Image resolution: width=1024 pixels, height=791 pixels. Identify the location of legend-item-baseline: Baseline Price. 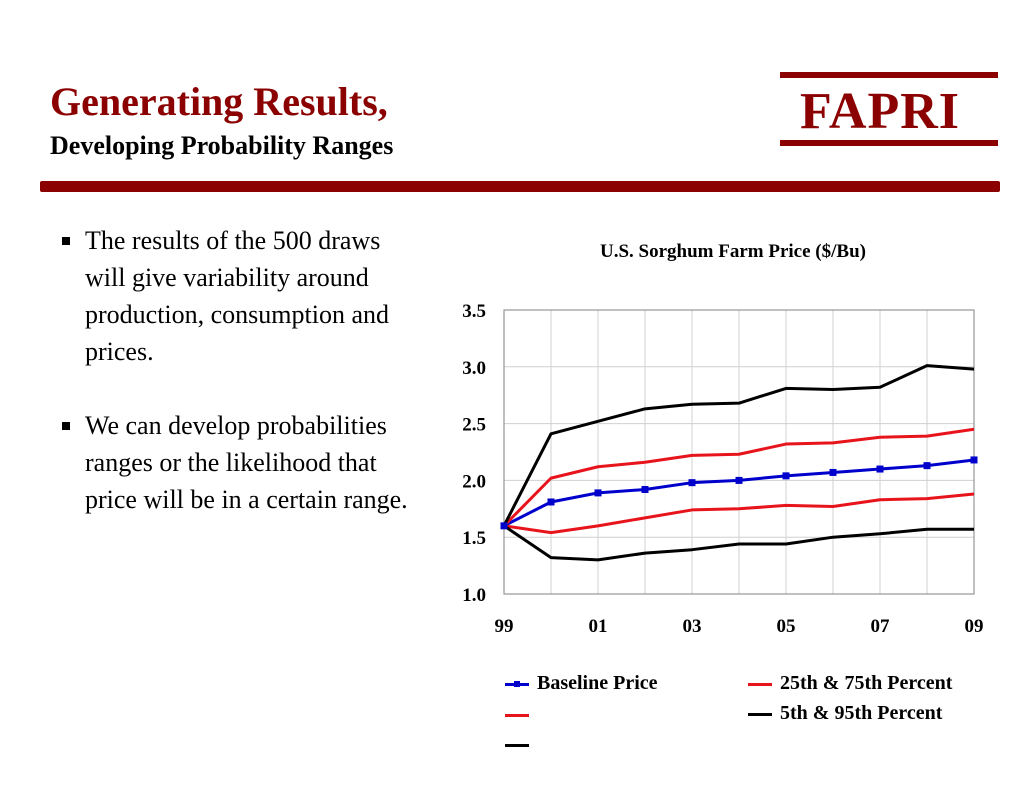
(581, 683).